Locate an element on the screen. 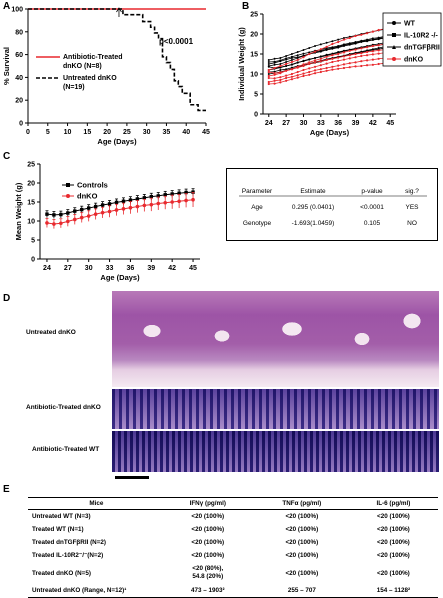  weight-legend-label: WT is located at coordinates (410, 24).